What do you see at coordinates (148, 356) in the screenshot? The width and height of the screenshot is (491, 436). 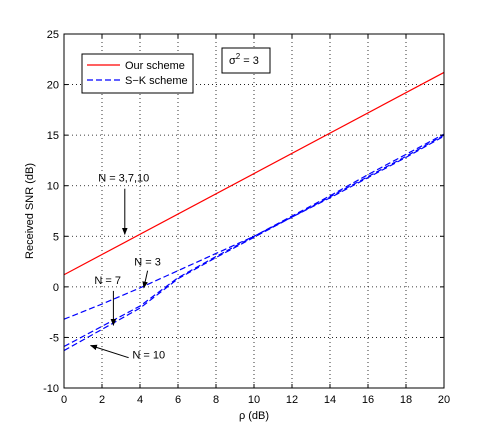 I see `annotation-n-10-text: N = 10` at bounding box center [148, 356].